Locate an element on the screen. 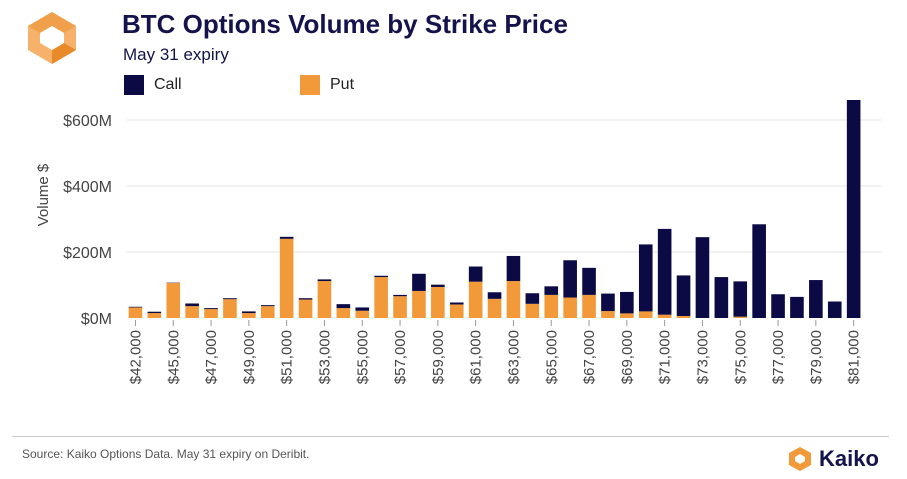  x-tick-label: $53,000 is located at coordinates (324, 357).